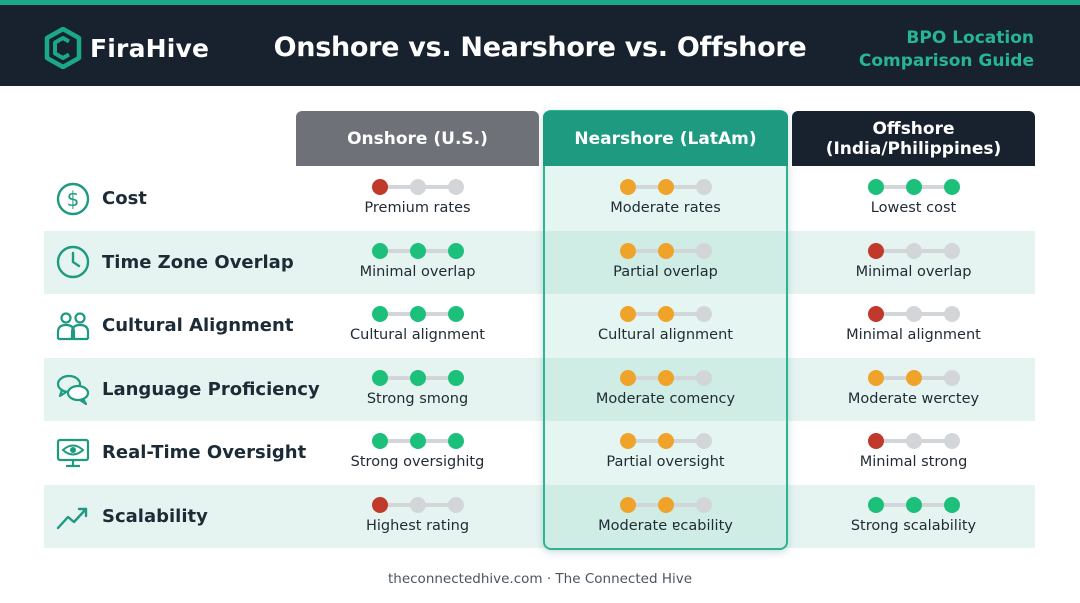 The image size is (1080, 603). I want to click on cell-nearshore: Partial overlap, so click(665, 262).